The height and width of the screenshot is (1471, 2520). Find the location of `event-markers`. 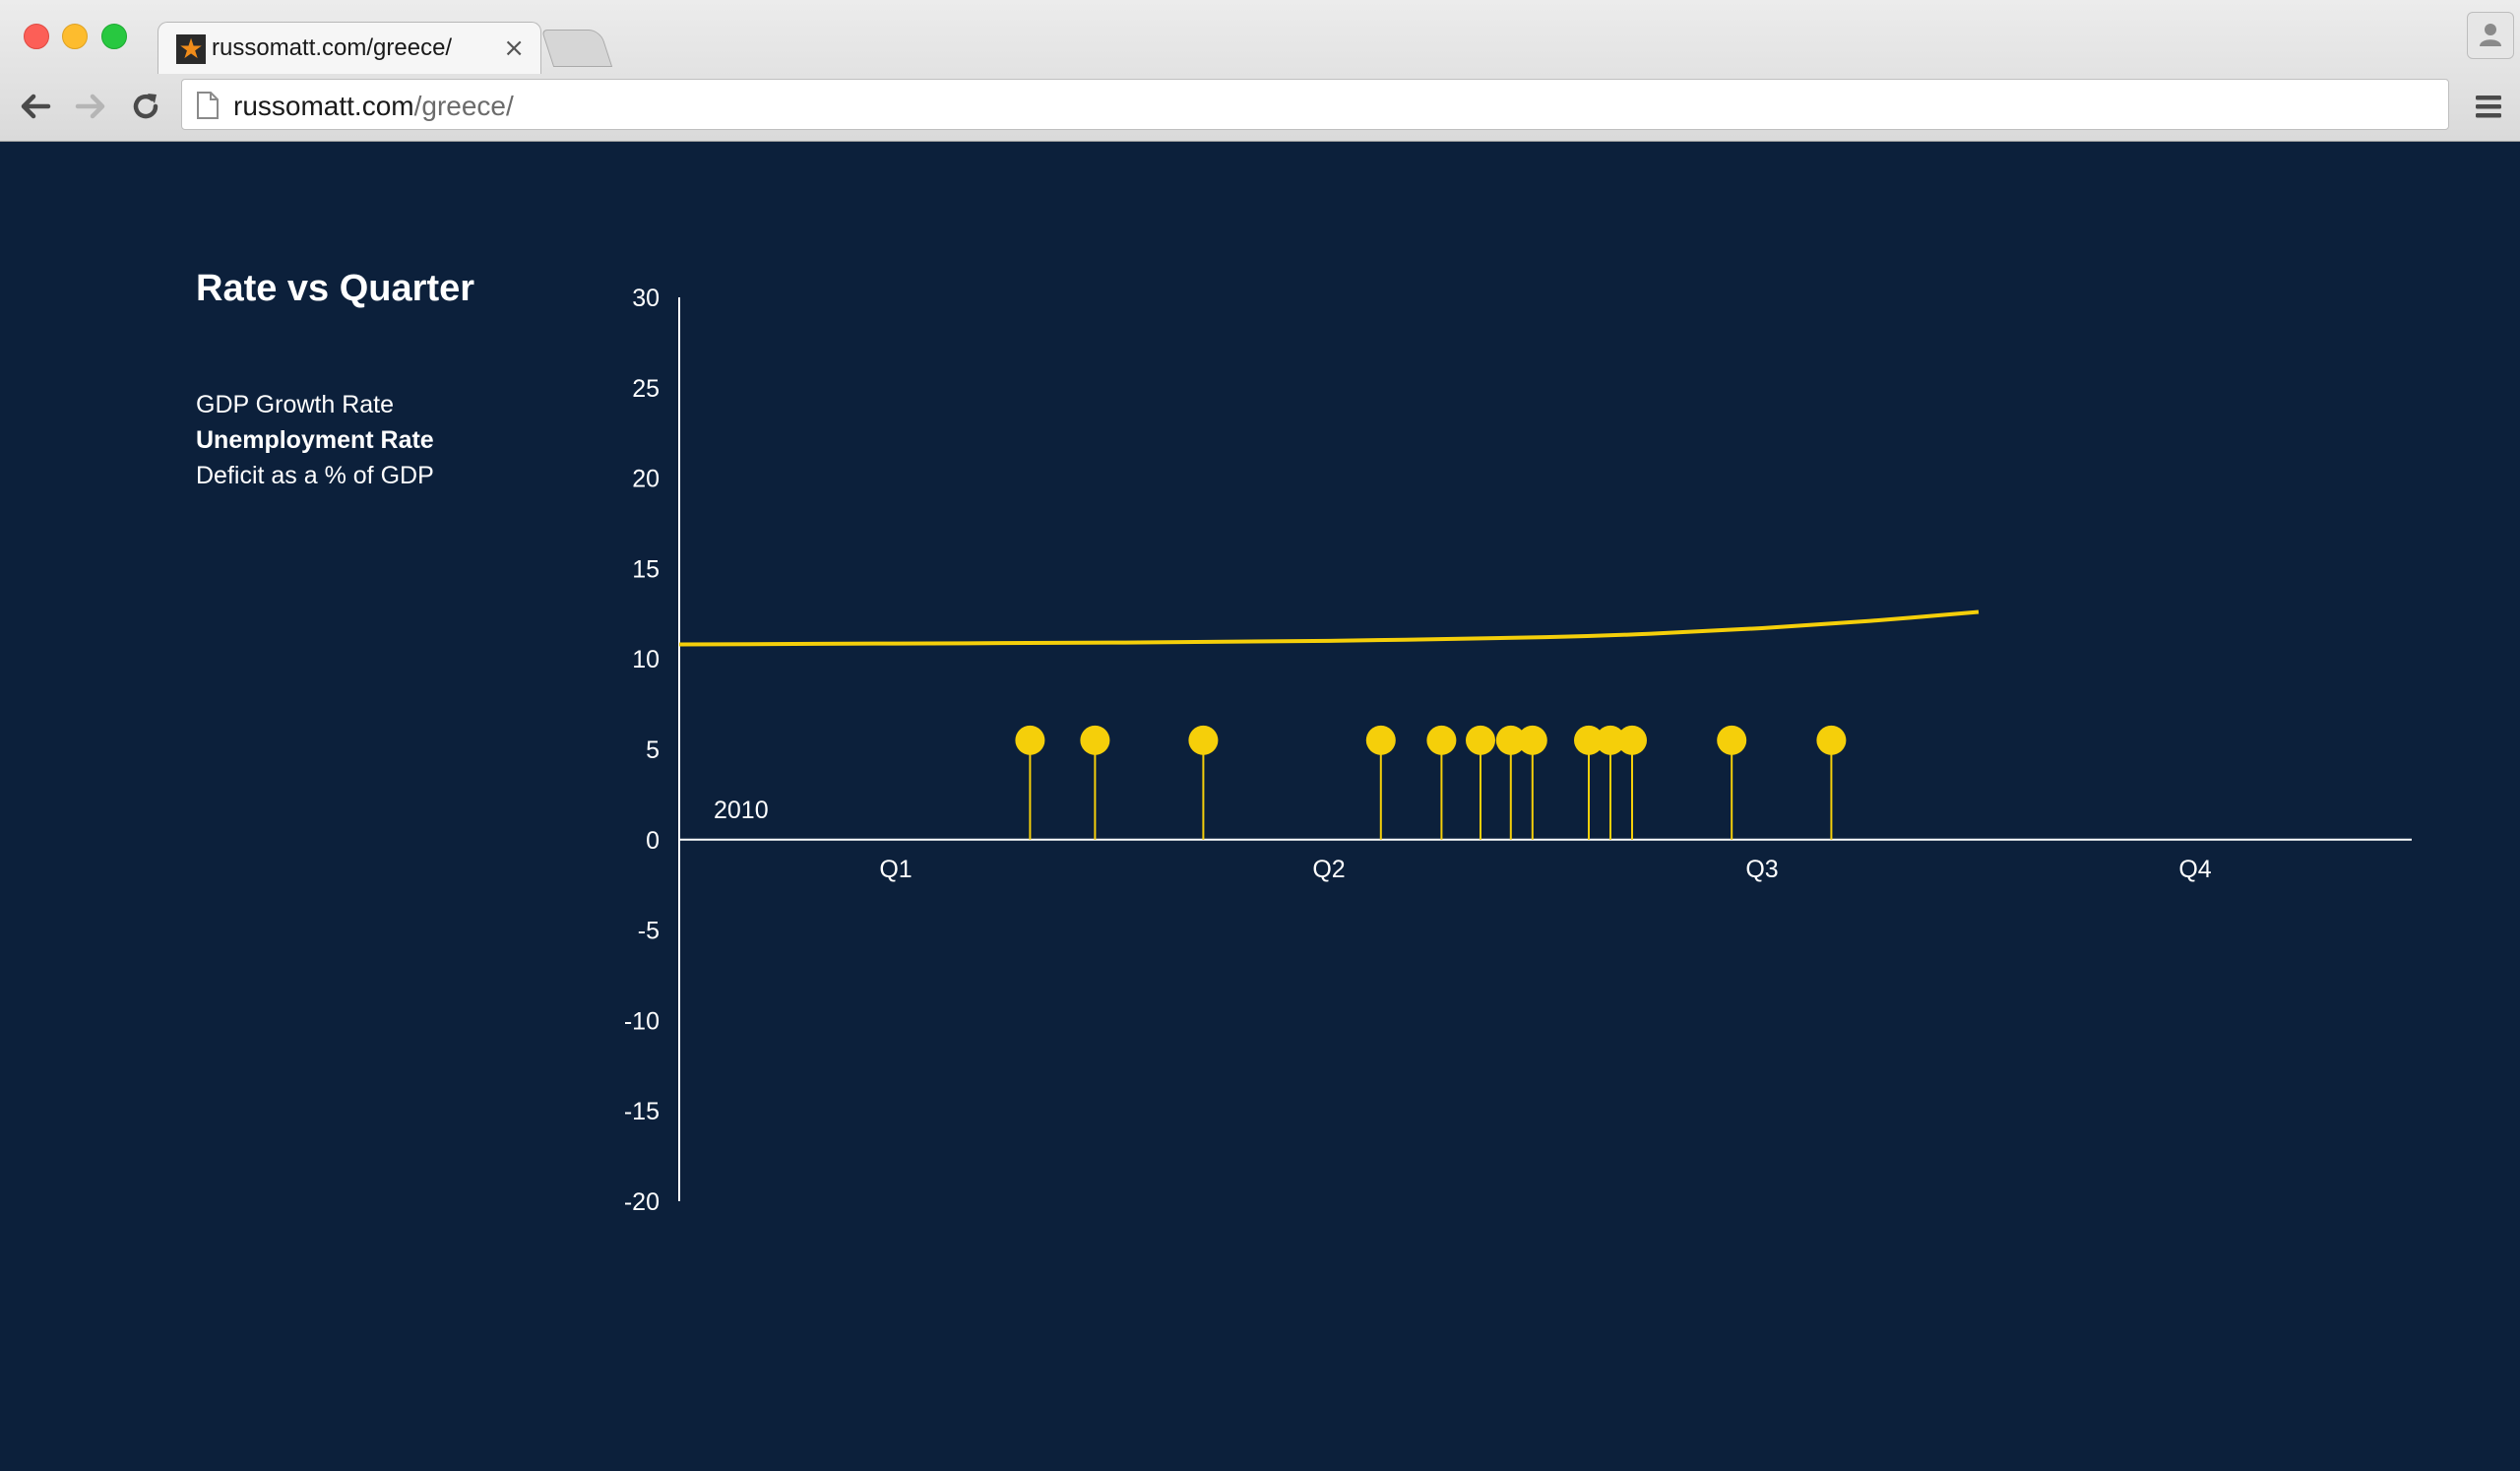

event-markers is located at coordinates (1431, 782).